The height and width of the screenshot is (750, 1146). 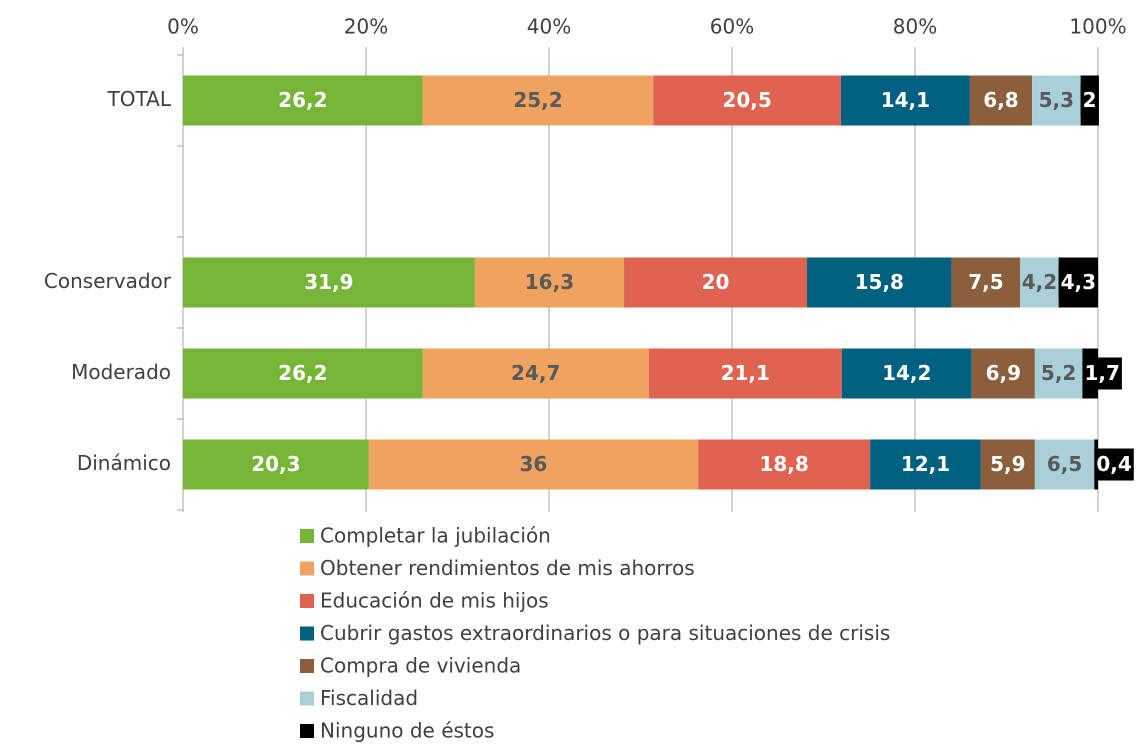 I want to click on data-label: 2, so click(x=1090, y=100).